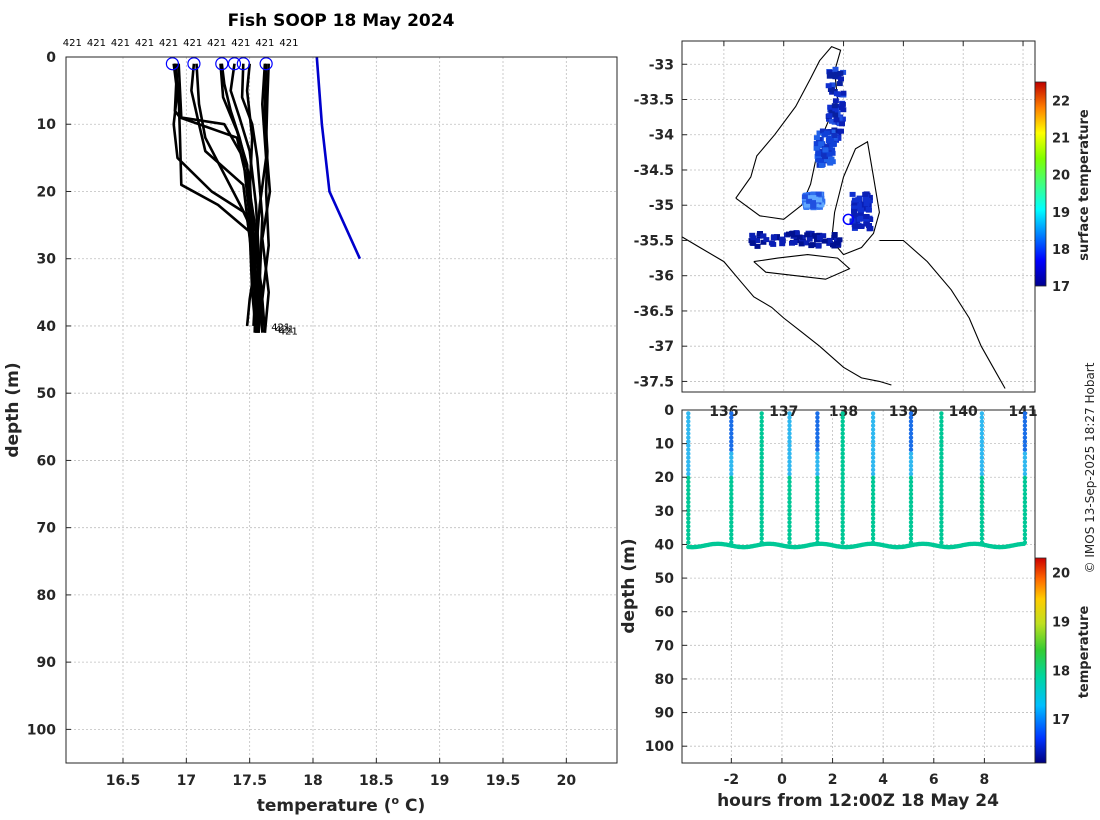 The width and height of the screenshot is (1100, 820). What do you see at coordinates (654, 382) in the screenshot?
I see `lat-tick-label: -37.5` at bounding box center [654, 382].